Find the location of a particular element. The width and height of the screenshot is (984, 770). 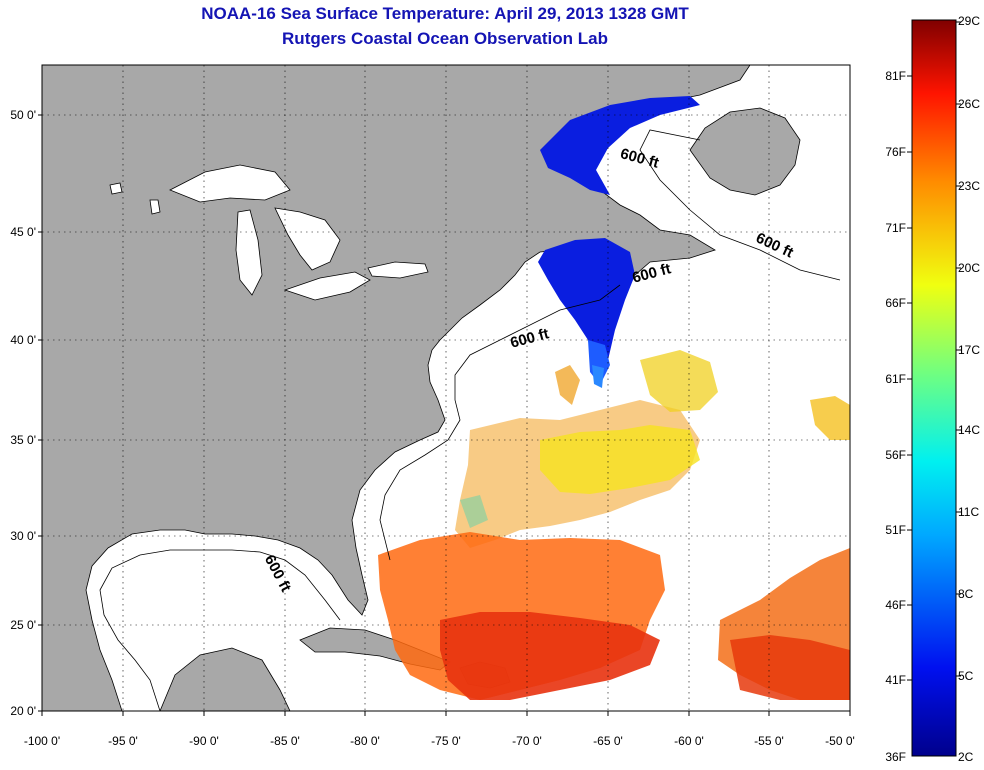

lon-label: -90 0' is located at coordinates (204, 741).